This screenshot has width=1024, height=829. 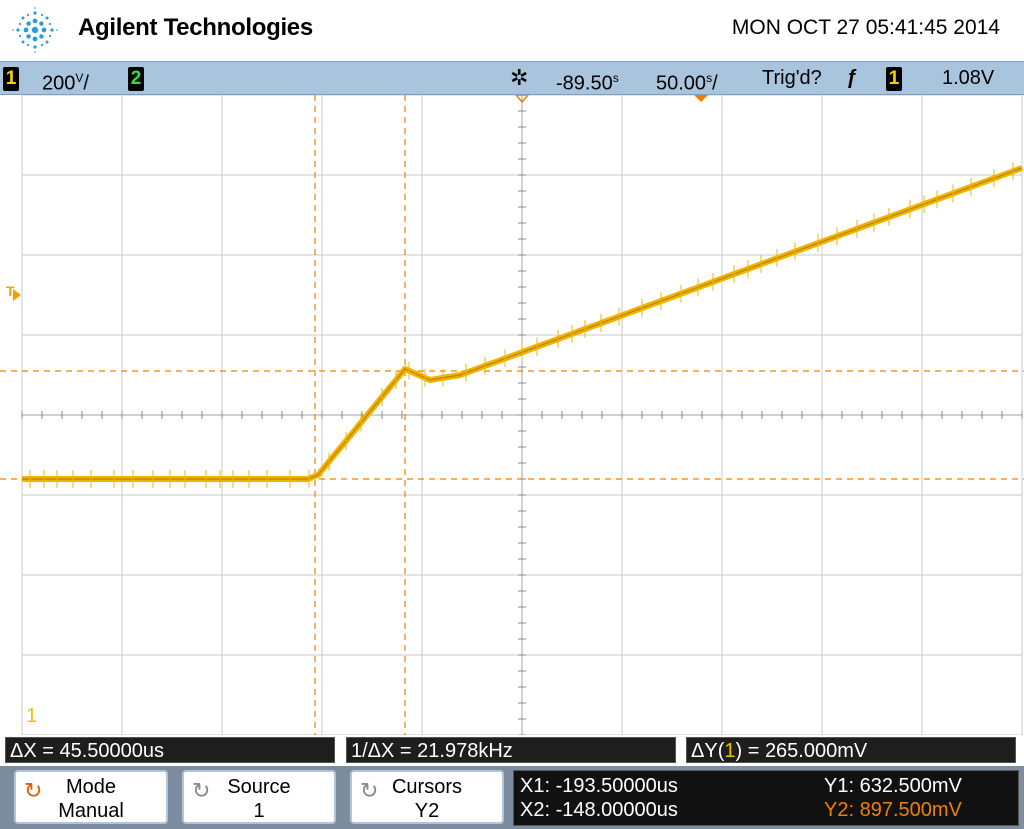 What do you see at coordinates (893, 786) in the screenshot?
I see `cursor-y1-value: Y1: 632.500mV` at bounding box center [893, 786].